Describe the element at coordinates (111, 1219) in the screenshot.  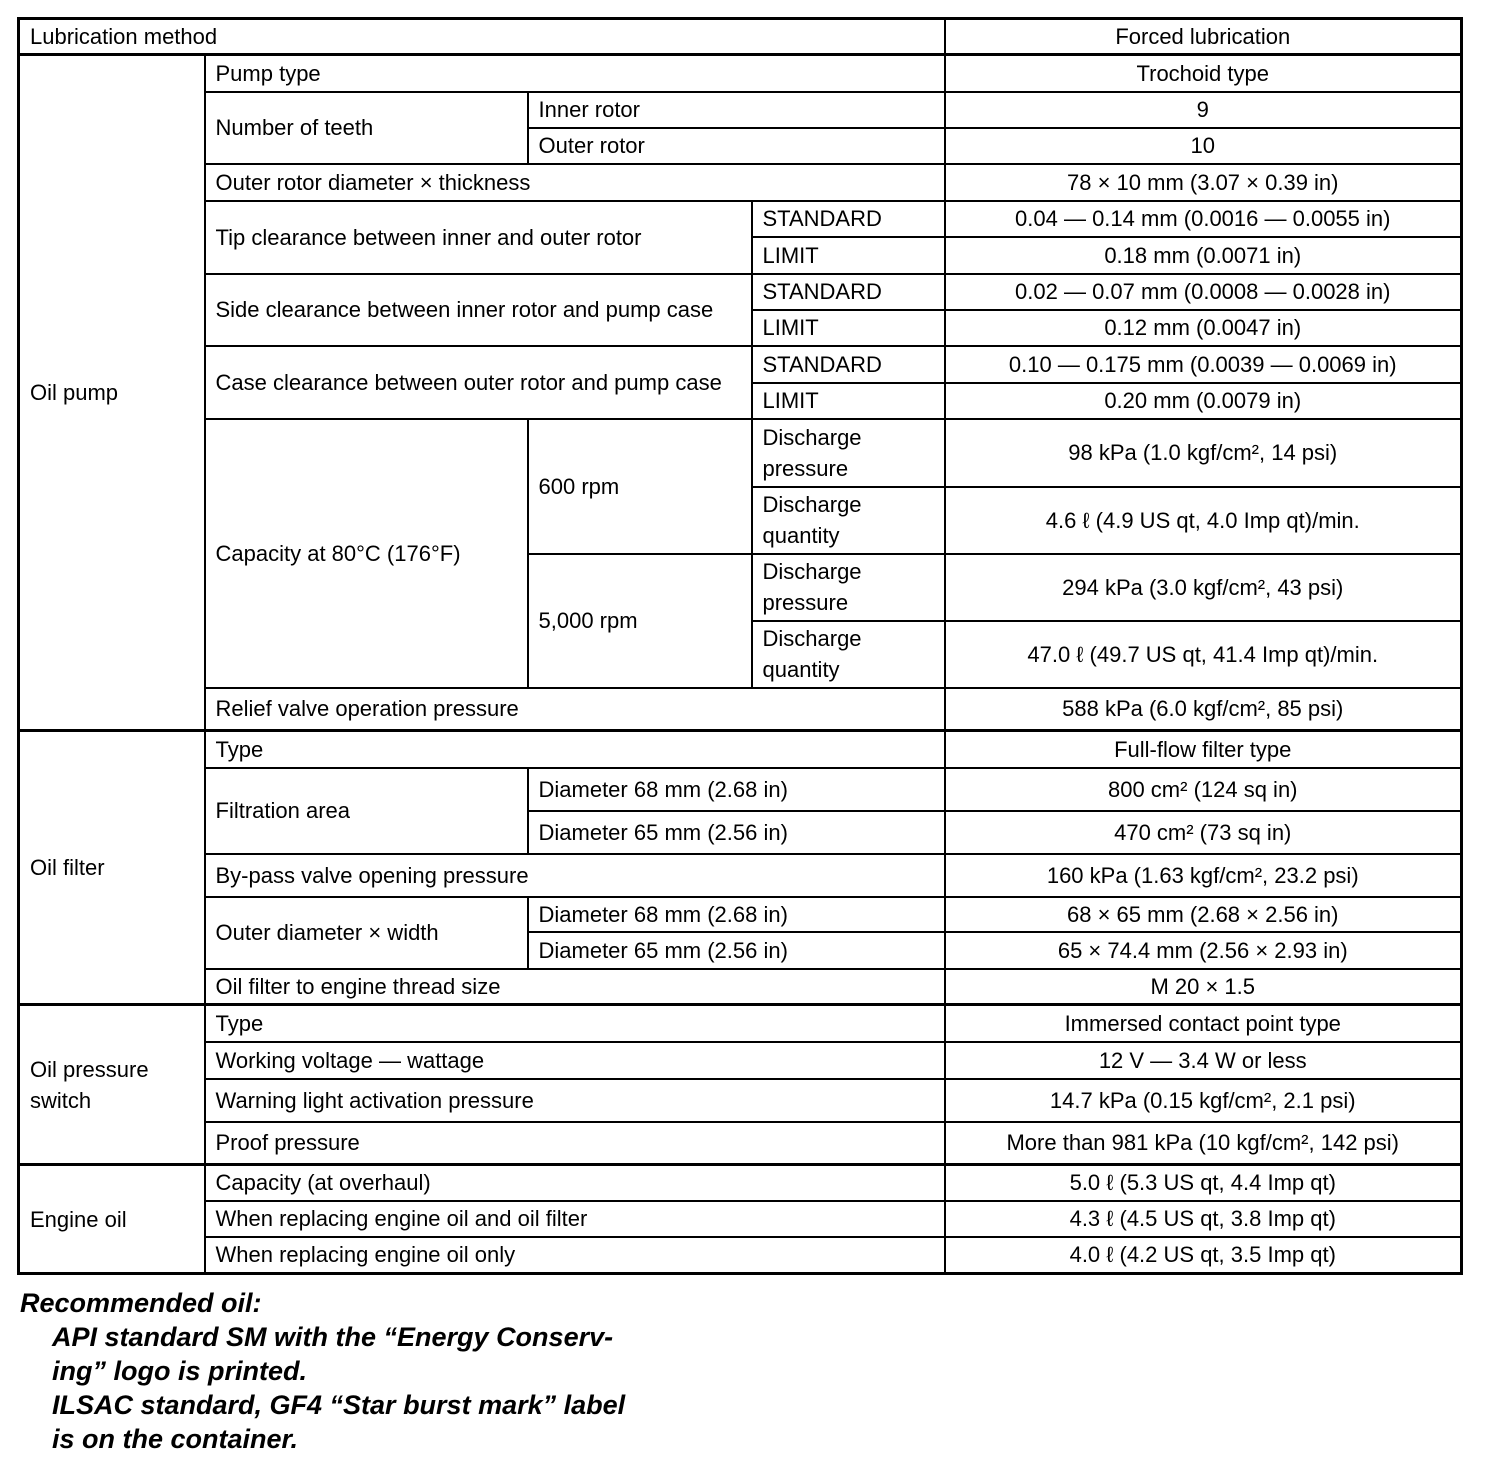
I see `group-engine-oil: Engine oil` at that location.